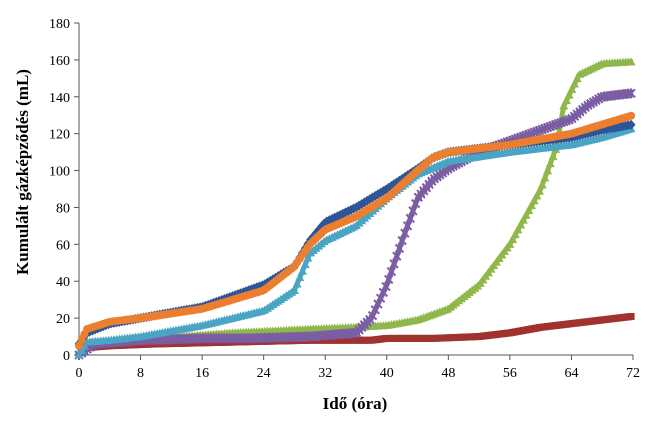  Describe the element at coordinates (633, 373) in the screenshot. I see `x-tick-label: 72` at that location.